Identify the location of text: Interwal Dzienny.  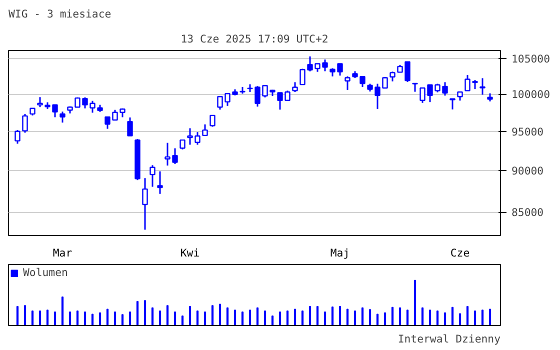
(449, 339).